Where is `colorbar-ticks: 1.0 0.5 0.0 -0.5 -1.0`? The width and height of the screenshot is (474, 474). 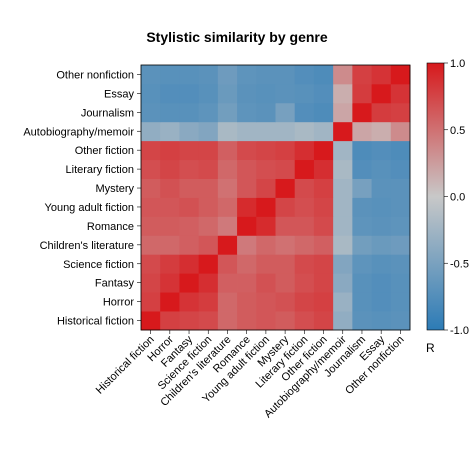 colorbar-ticks: 1.0 0.5 0.0 -0.5 -1.0 is located at coordinates (456, 197).